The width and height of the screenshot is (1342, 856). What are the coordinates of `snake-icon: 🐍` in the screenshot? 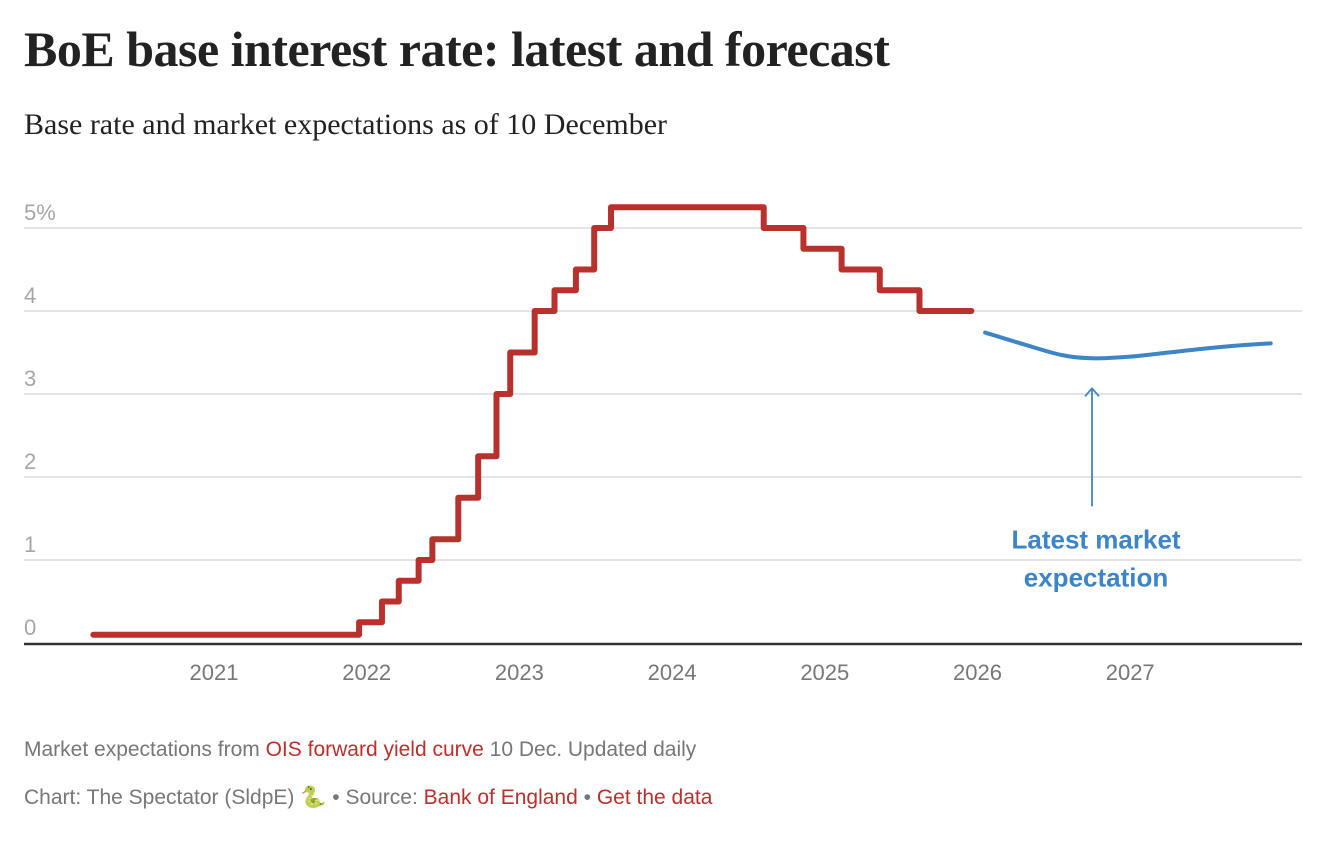 It's located at (313, 797).